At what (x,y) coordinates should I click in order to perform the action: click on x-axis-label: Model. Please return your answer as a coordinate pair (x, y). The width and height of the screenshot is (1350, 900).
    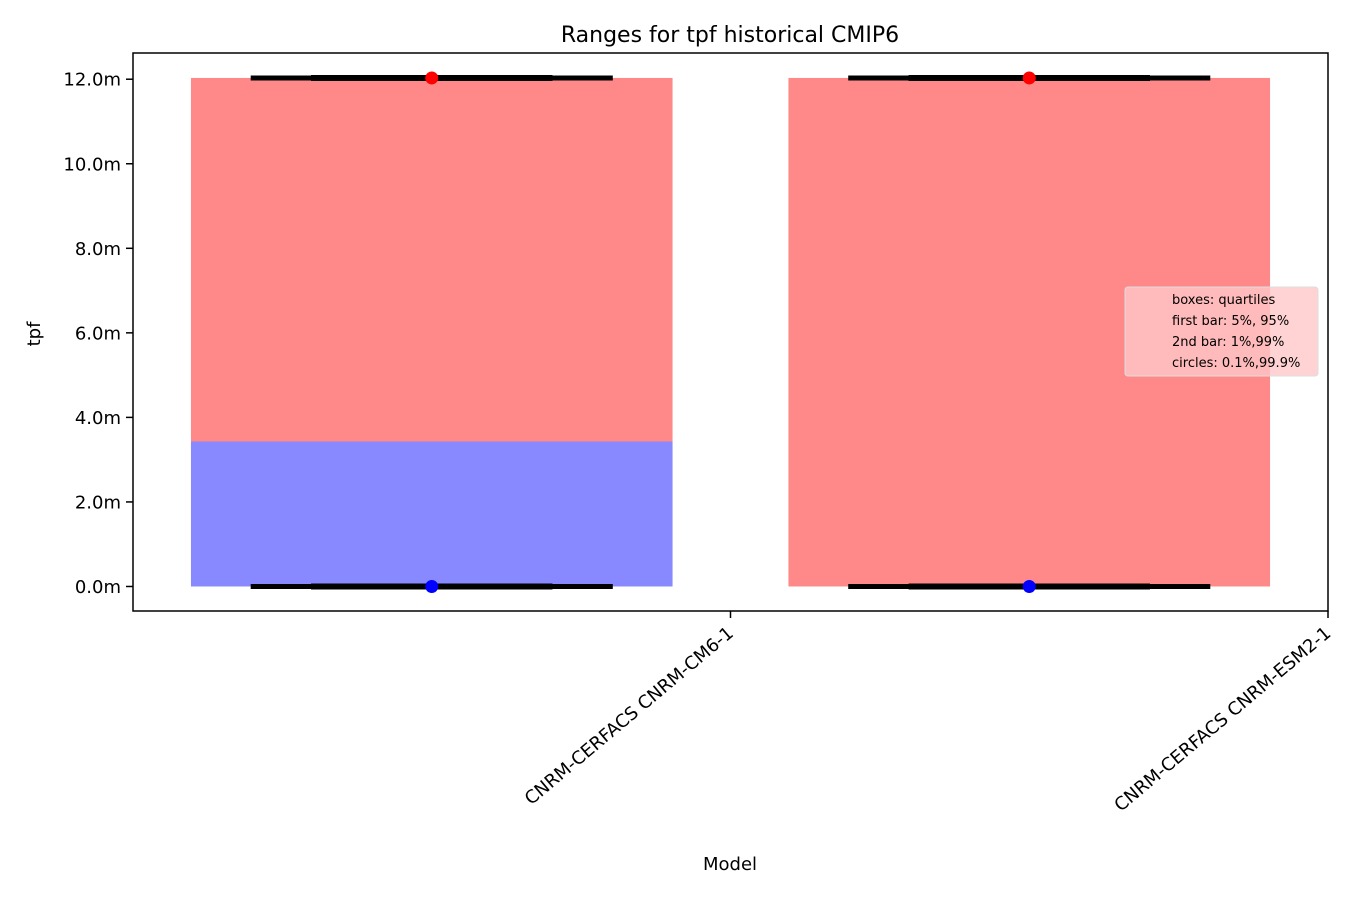
    Looking at the image, I should click on (730, 864).